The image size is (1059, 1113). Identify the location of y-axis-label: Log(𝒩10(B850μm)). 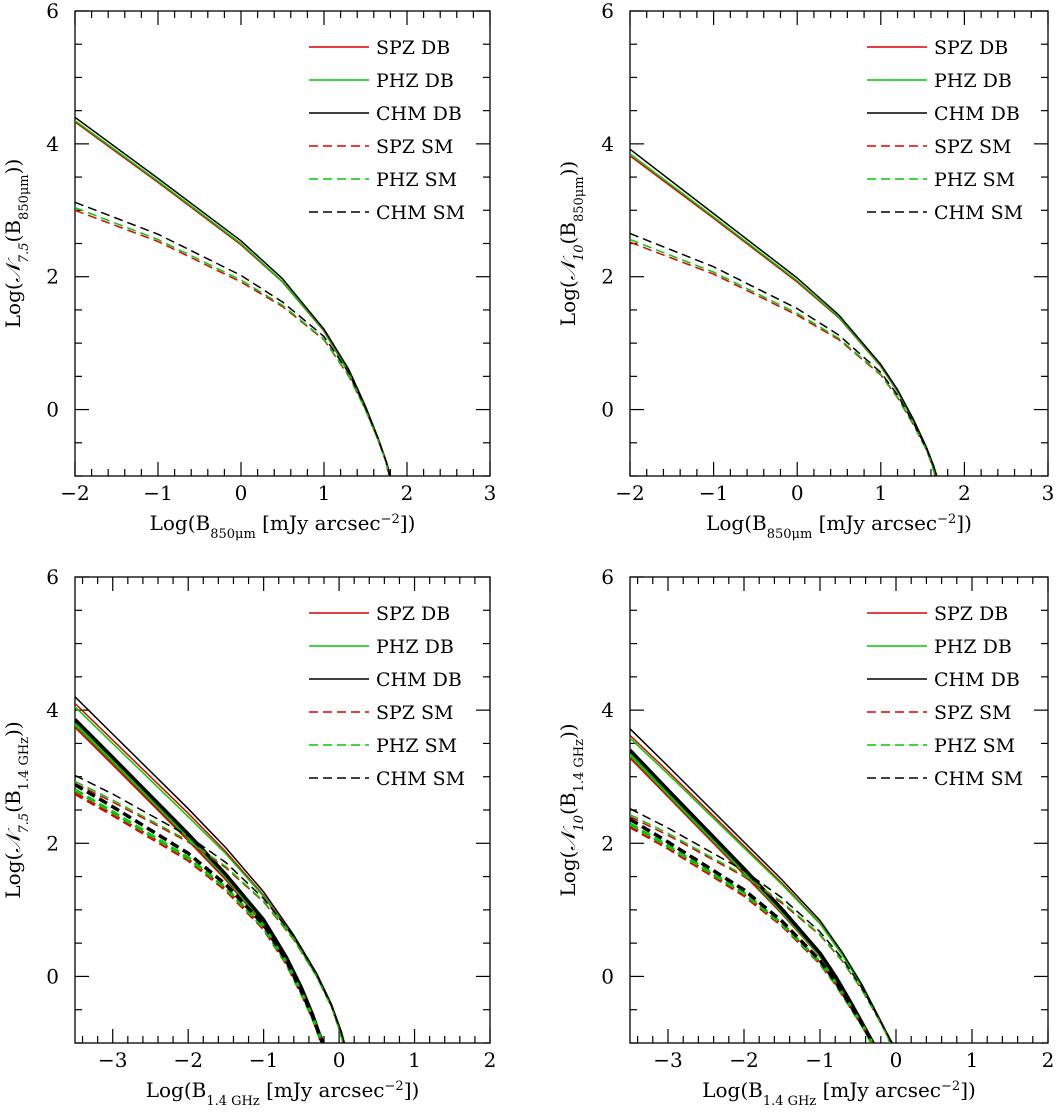
(571, 243).